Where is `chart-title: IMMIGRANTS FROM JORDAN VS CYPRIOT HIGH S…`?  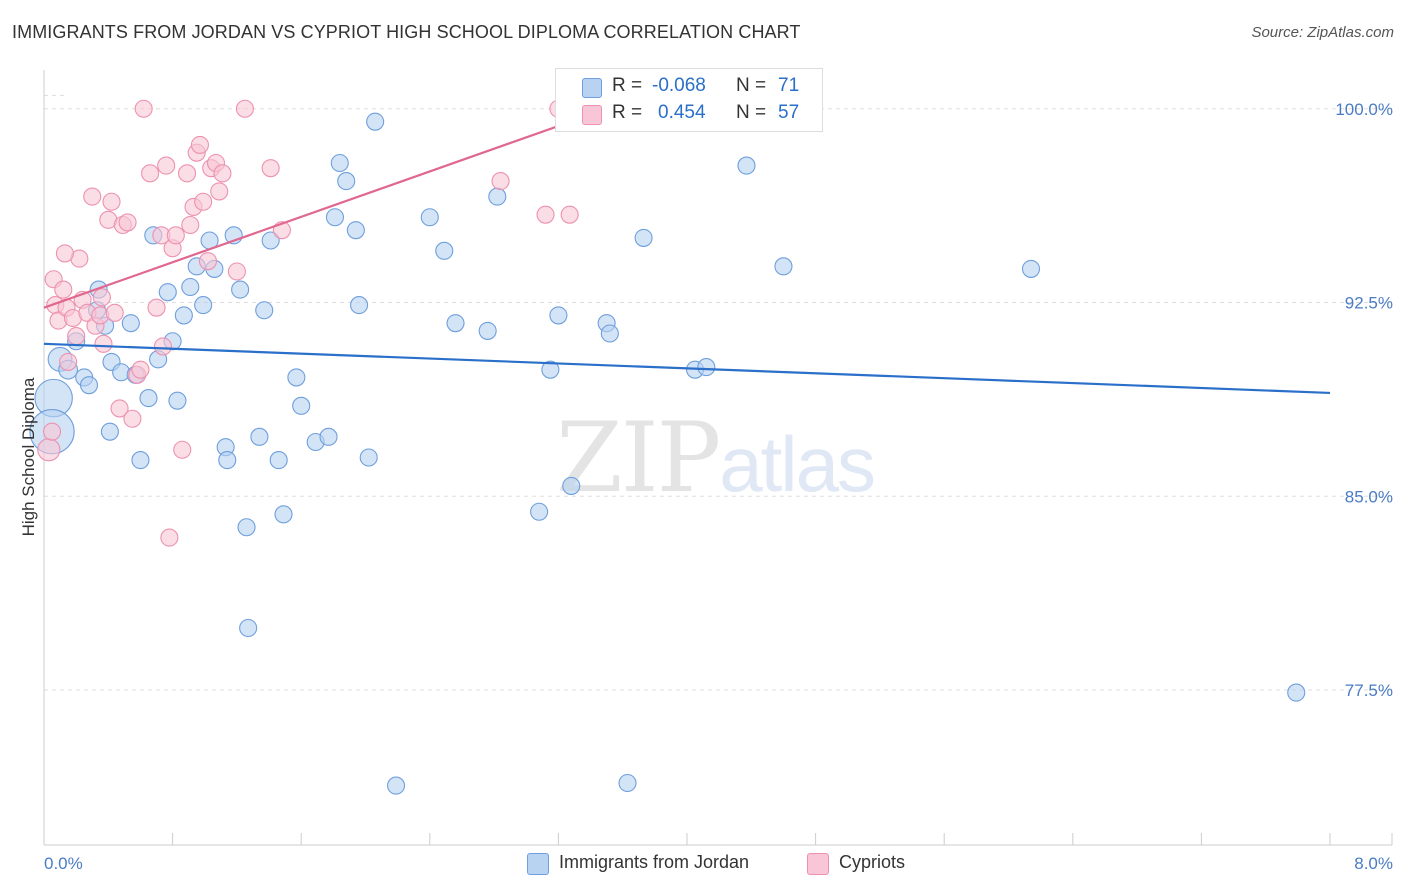 chart-title: IMMIGRANTS FROM JORDAN VS CYPRIOT HIGH S… is located at coordinates (406, 32).